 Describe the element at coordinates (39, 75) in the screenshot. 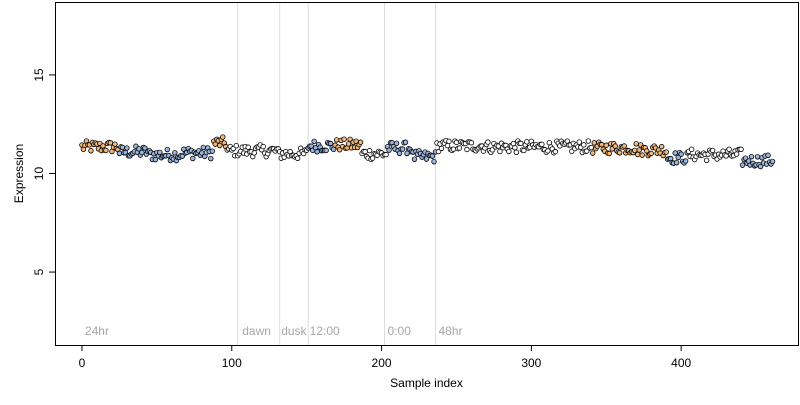

I see `y-tick-label: 15` at that location.